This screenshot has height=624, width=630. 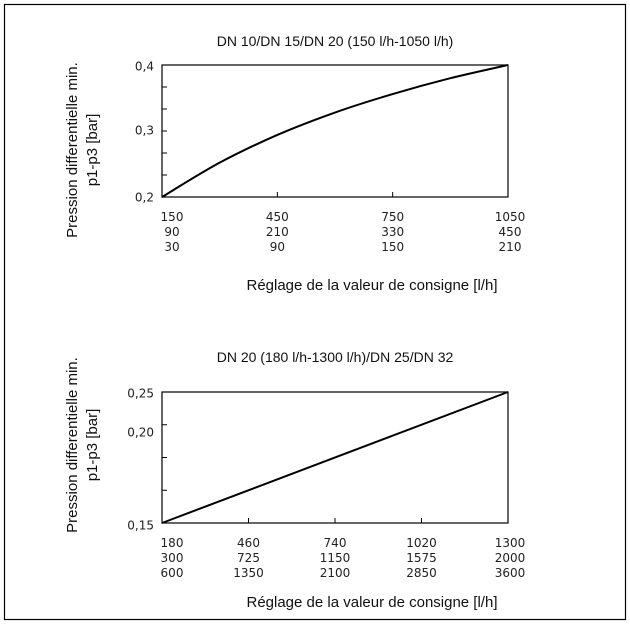 What do you see at coordinates (335, 573) in the screenshot?
I see `chart2-x-tick-label: 2100` at bounding box center [335, 573].